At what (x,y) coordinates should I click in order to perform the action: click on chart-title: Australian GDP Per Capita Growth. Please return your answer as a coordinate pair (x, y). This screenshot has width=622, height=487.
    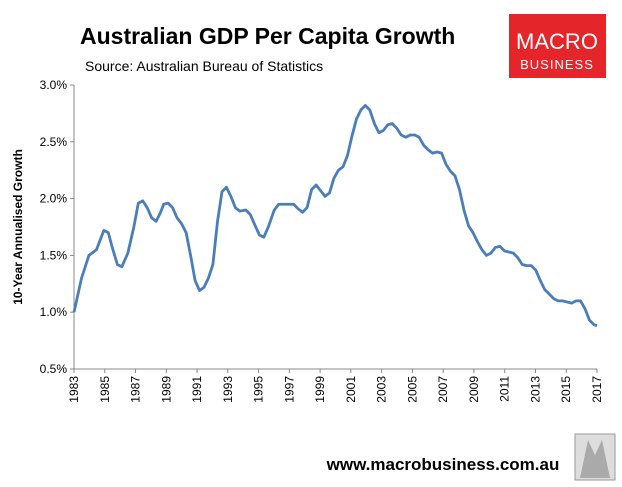
    Looking at the image, I should click on (267, 36).